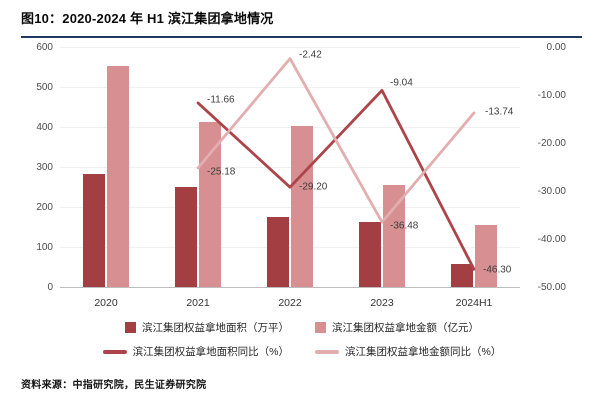 The height and width of the screenshot is (402, 604). I want to click on x-tick-label: 2021, so click(198, 303).